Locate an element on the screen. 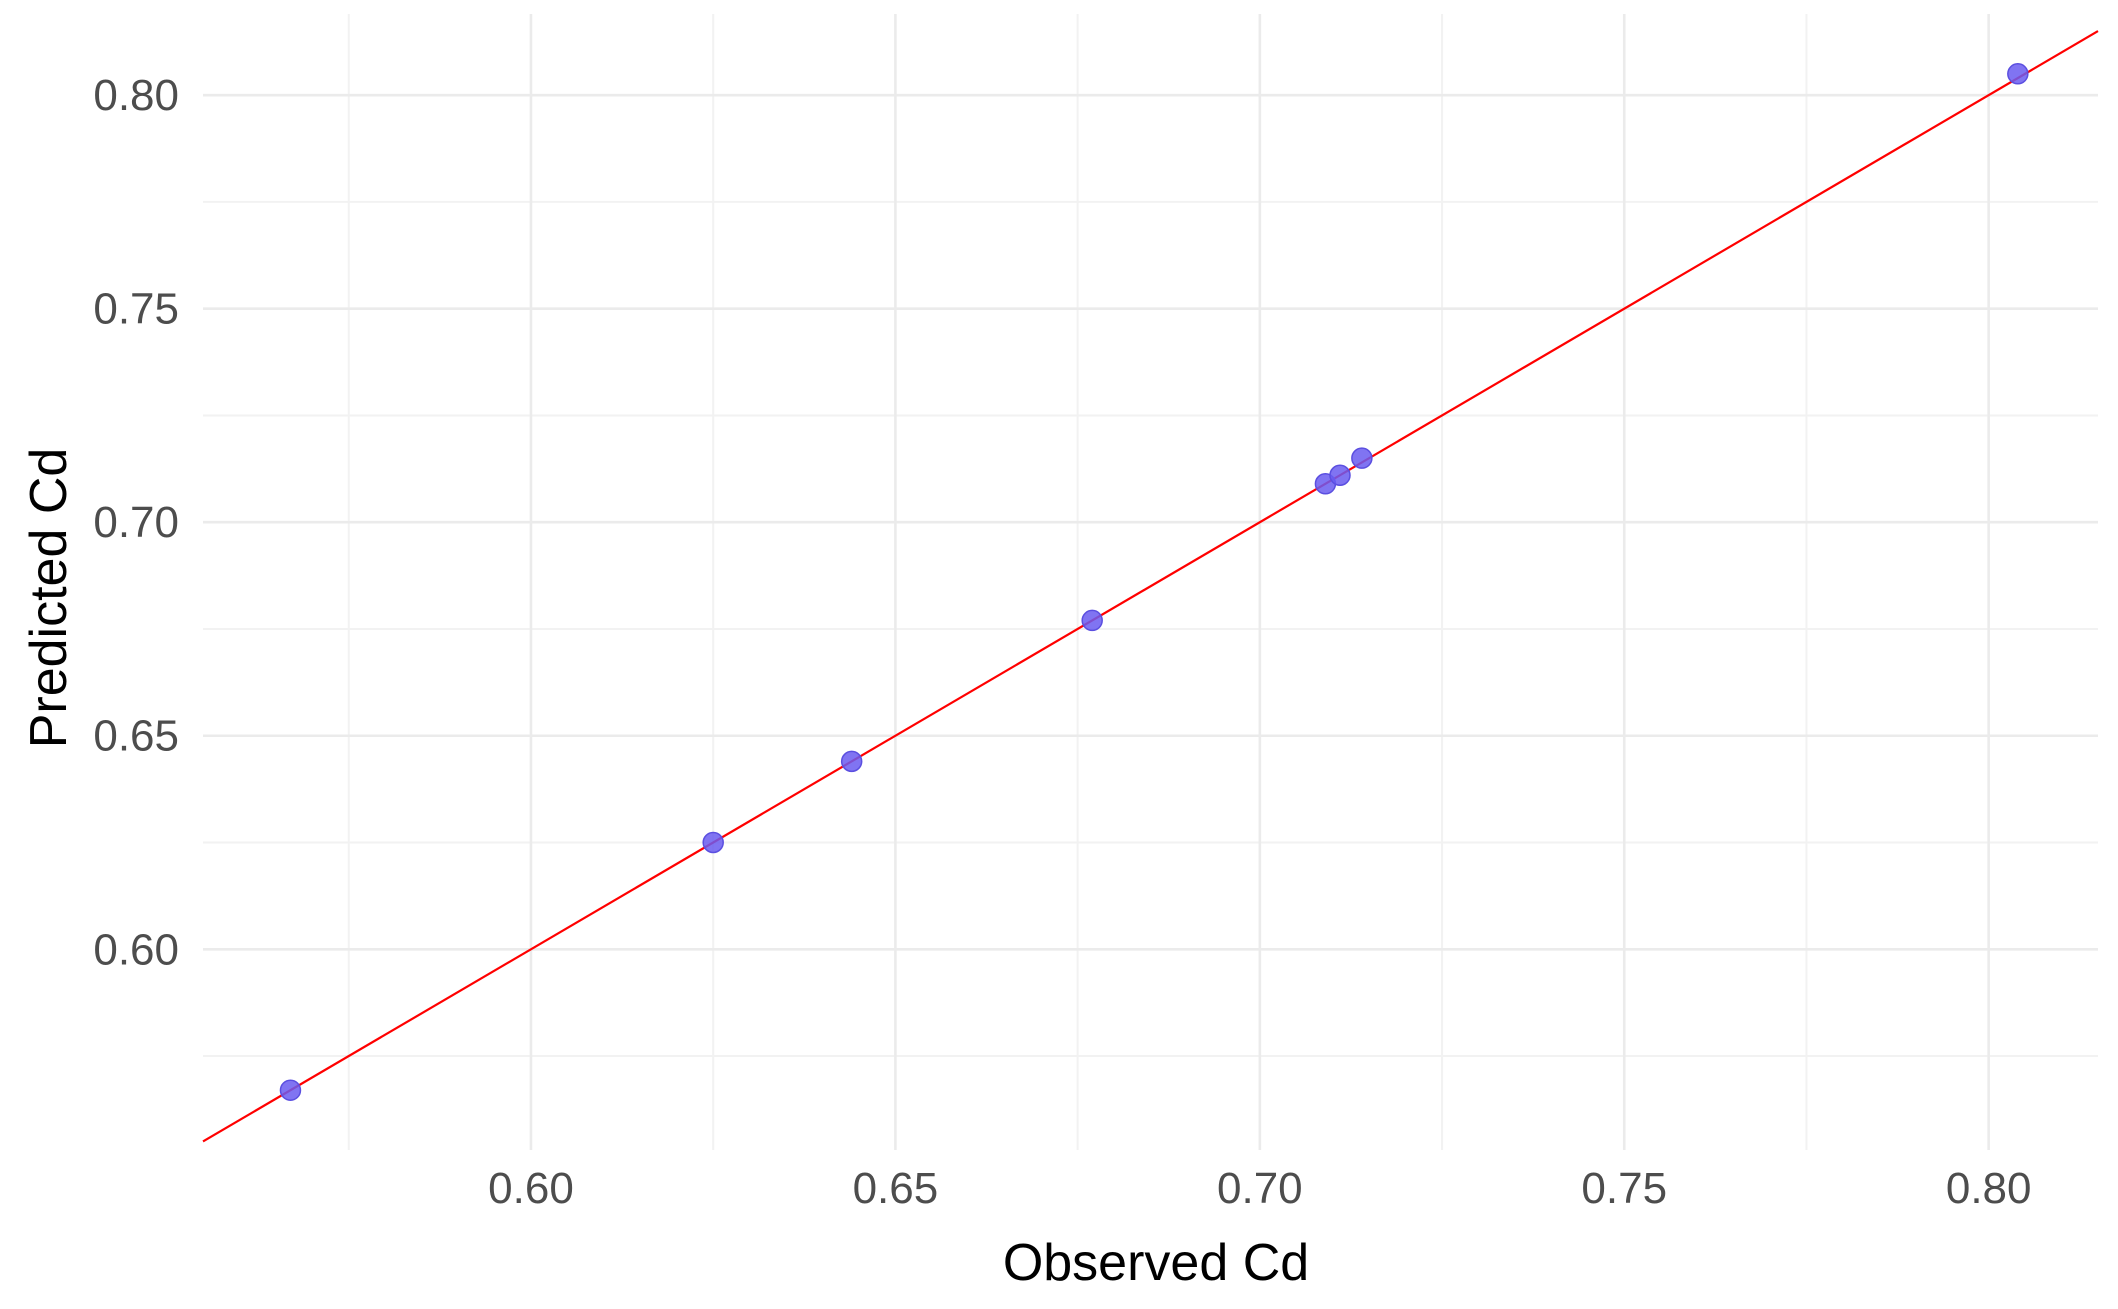  y-axis-tick-labels: 0.60 0.65 0.70 0.75 0.80 is located at coordinates (136, 522).